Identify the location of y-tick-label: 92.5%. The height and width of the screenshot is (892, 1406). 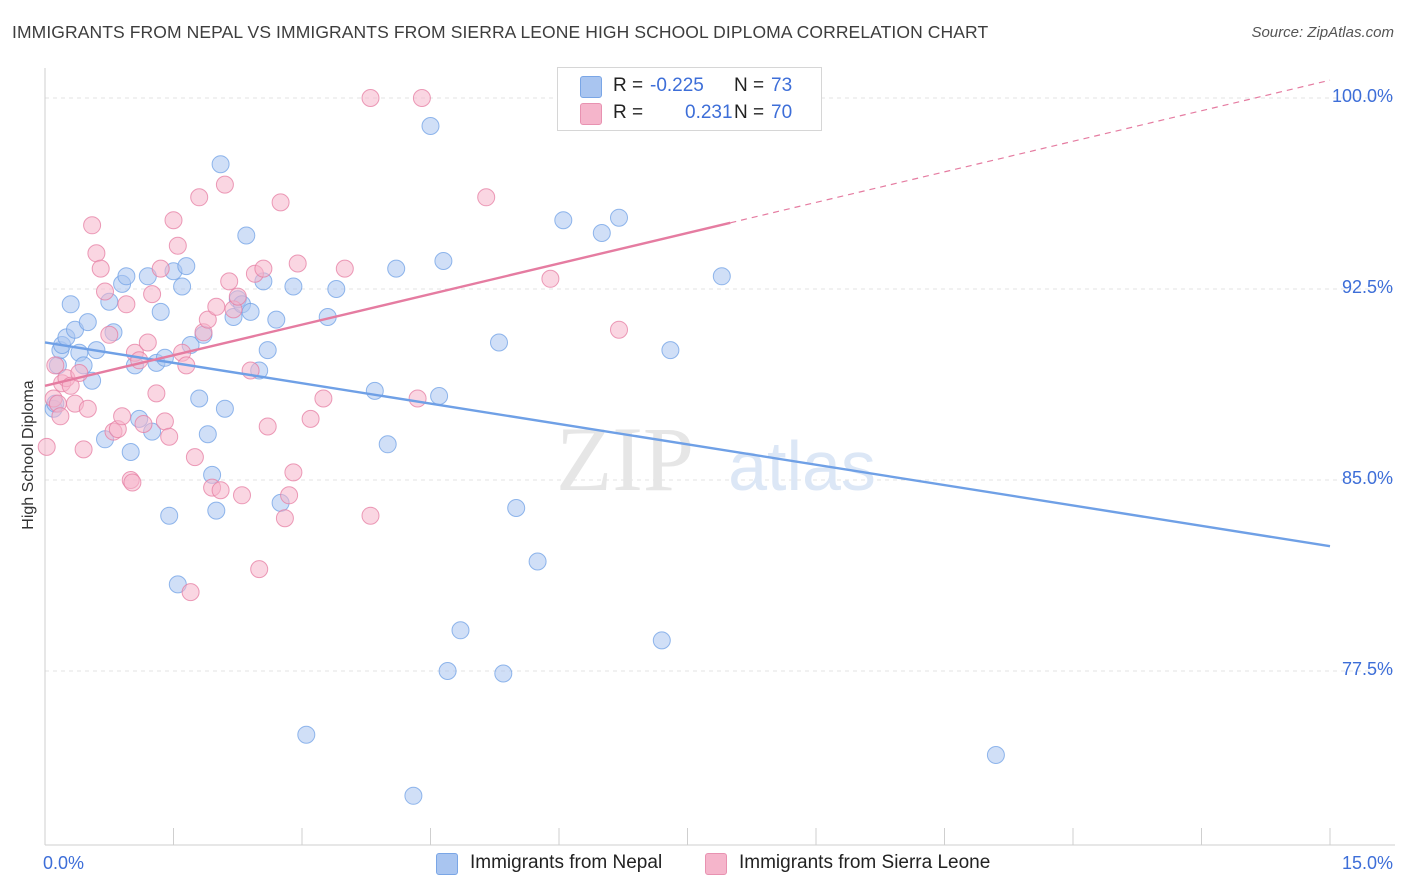
(1367, 287).